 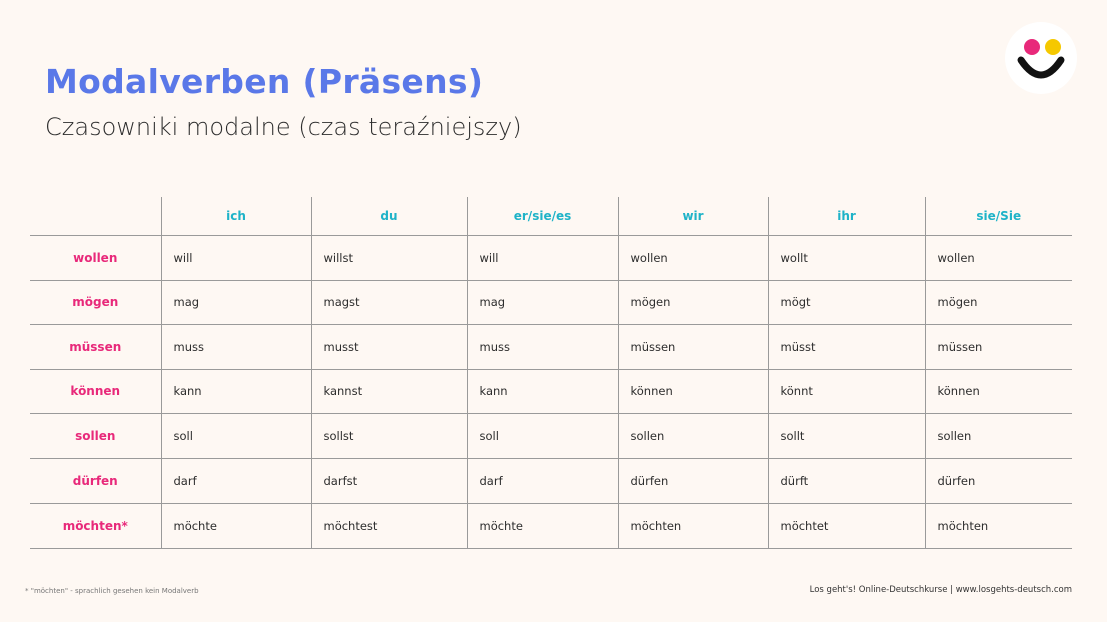 What do you see at coordinates (998, 216) in the screenshot?
I see `column-header: sie/Sie` at bounding box center [998, 216].